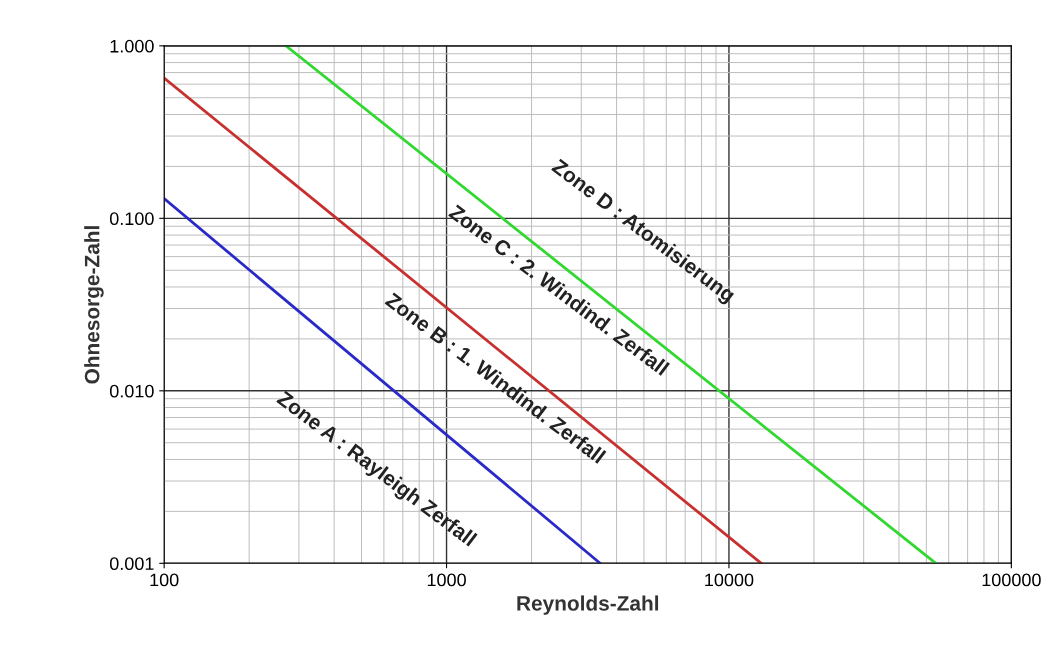  I want to click on x-axis-title: Reynolds-Zahl, so click(588, 605).